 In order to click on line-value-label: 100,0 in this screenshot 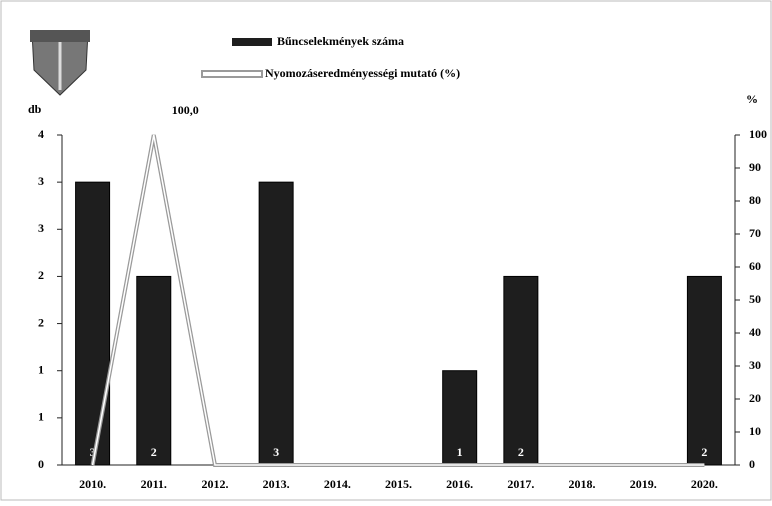, I will do `click(185, 110)`.